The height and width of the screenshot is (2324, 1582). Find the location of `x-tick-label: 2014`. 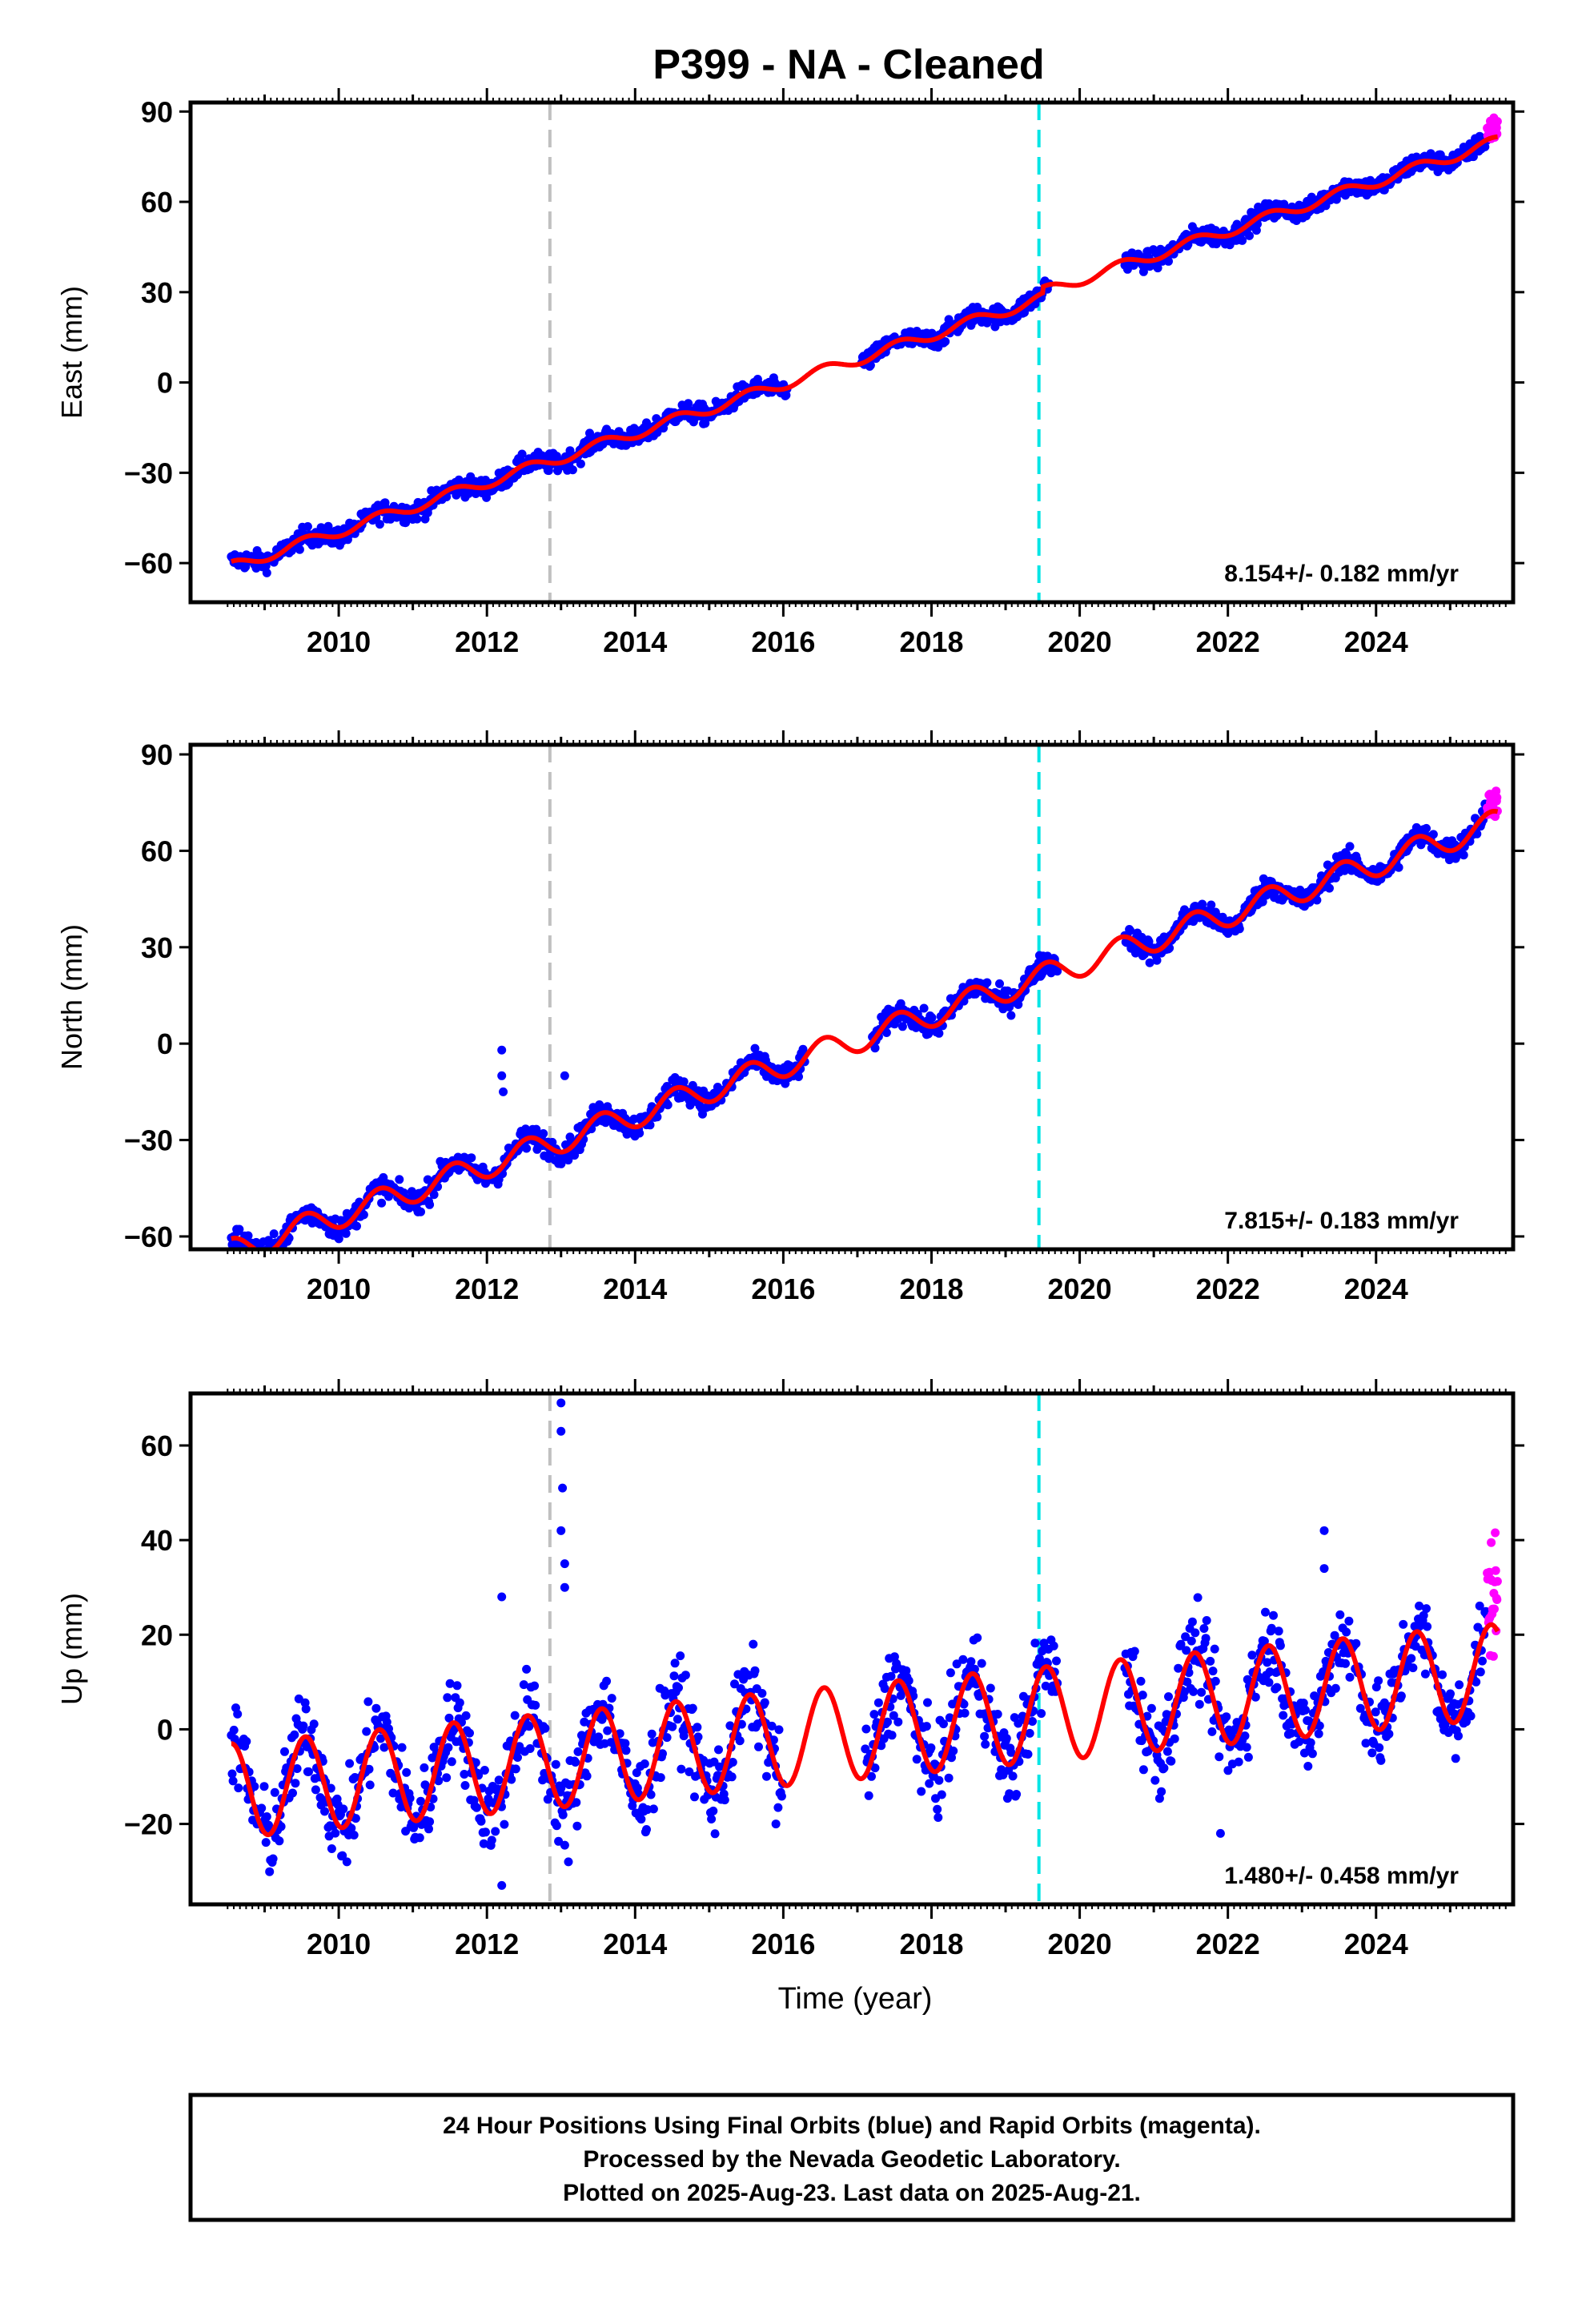

x-tick-label: 2014 is located at coordinates (635, 641).